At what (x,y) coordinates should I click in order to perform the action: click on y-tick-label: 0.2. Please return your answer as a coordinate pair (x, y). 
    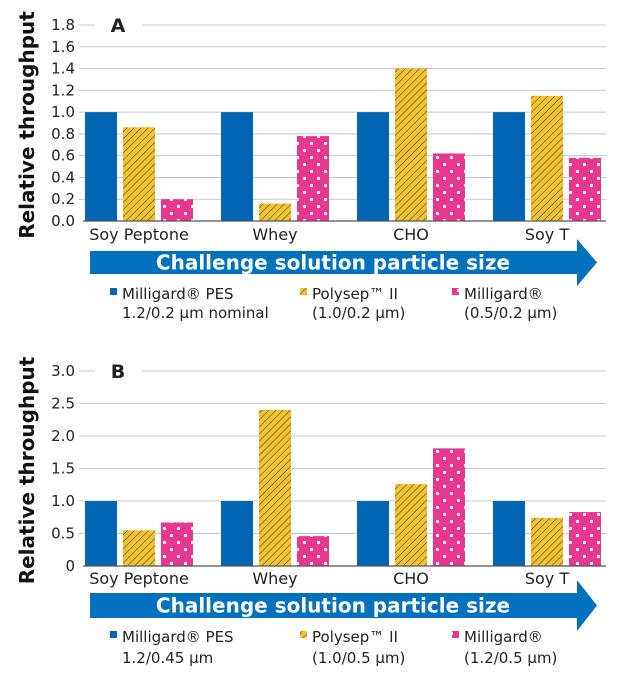
    Looking at the image, I should click on (63, 199).